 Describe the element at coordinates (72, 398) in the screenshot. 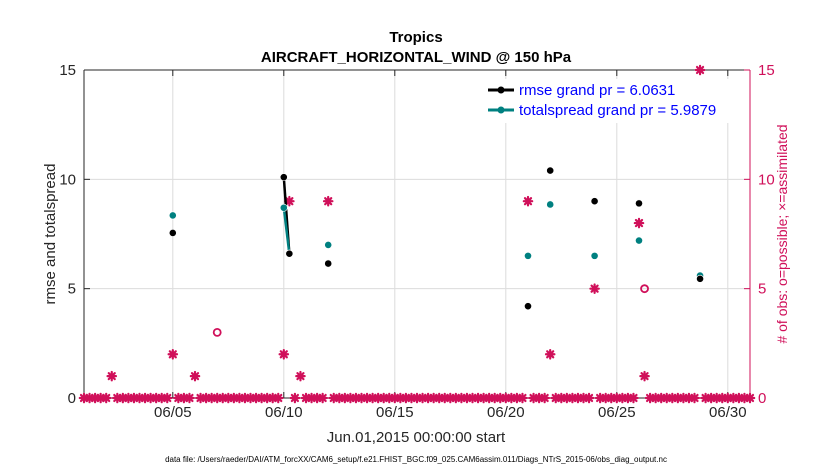

I see `y-tick-label: 0` at that location.